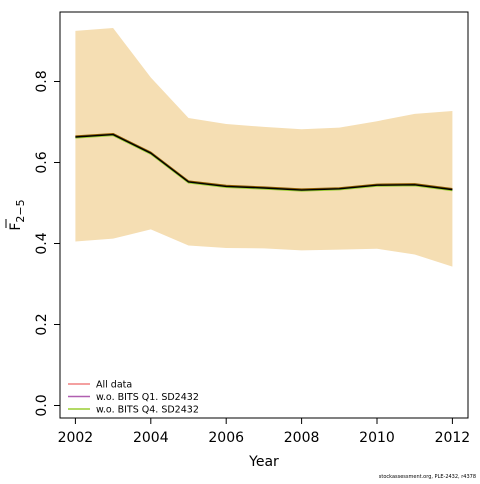  I want to click on x-tick-label-2010: 2010, so click(377, 438).